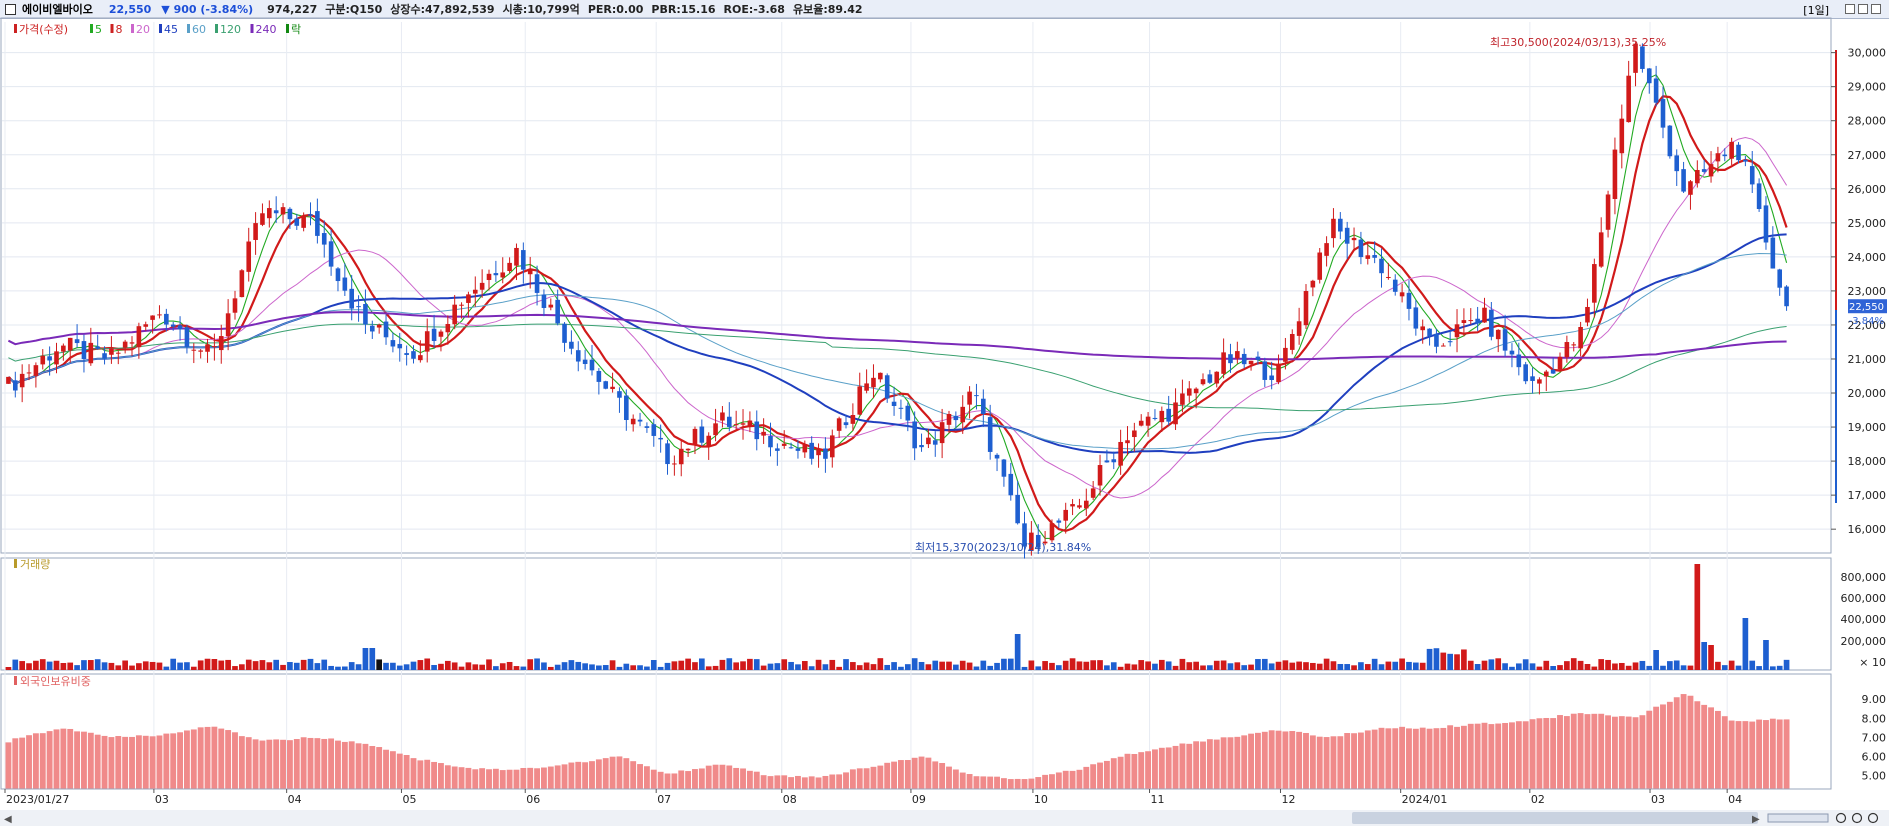 This screenshot has height=826, width=1889. What do you see at coordinates (1874, 699) in the screenshot?
I see `foreign-tick-label: 9.00` at bounding box center [1874, 699].